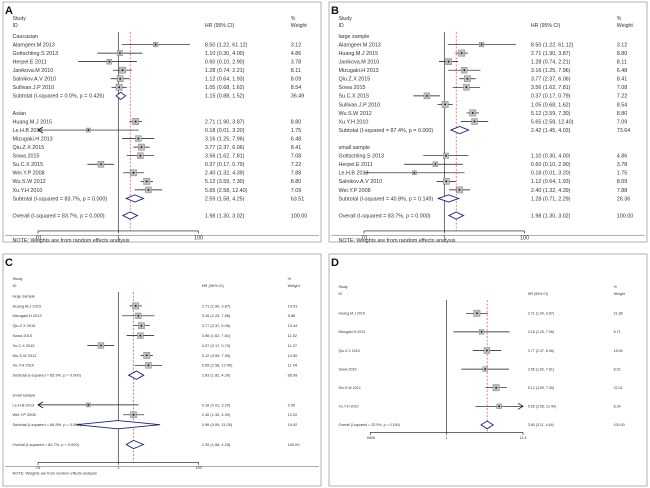 The height and width of the screenshot is (488, 650). What do you see at coordinates (37, 467) in the screenshot?
I see `x-tick-label: .01` at bounding box center [37, 467].